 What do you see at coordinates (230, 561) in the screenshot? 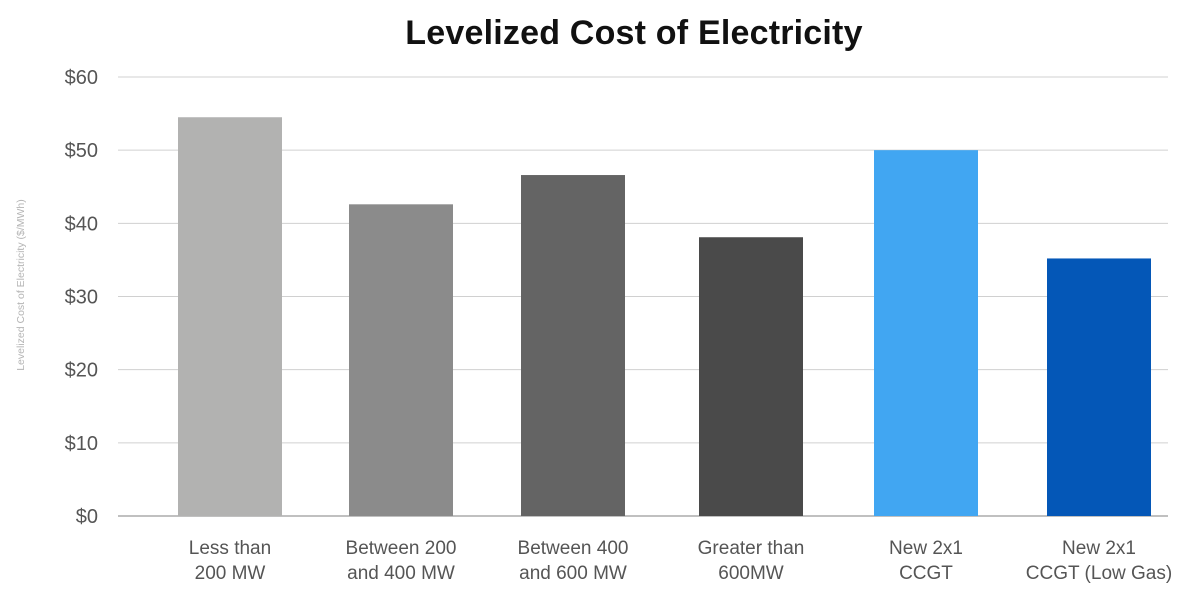
I see `x-tick-label: Less than 200 MW` at bounding box center [230, 561].